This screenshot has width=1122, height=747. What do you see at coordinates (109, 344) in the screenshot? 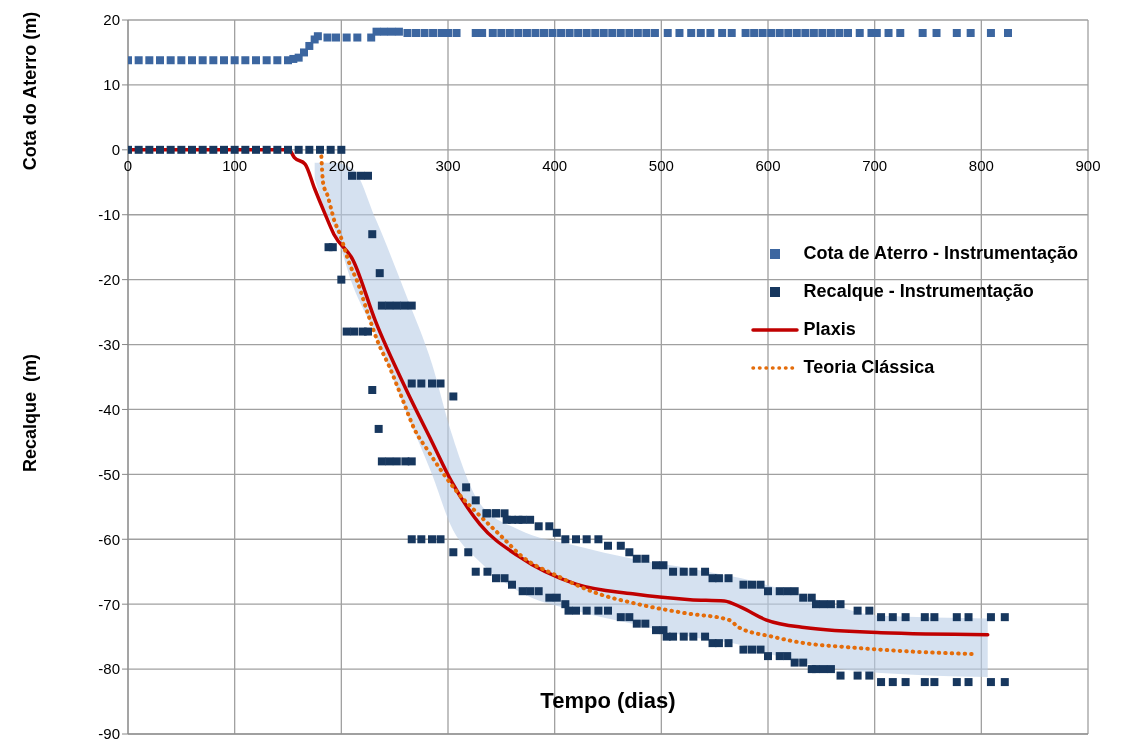
I see `y-tick-label: -30` at bounding box center [109, 344].